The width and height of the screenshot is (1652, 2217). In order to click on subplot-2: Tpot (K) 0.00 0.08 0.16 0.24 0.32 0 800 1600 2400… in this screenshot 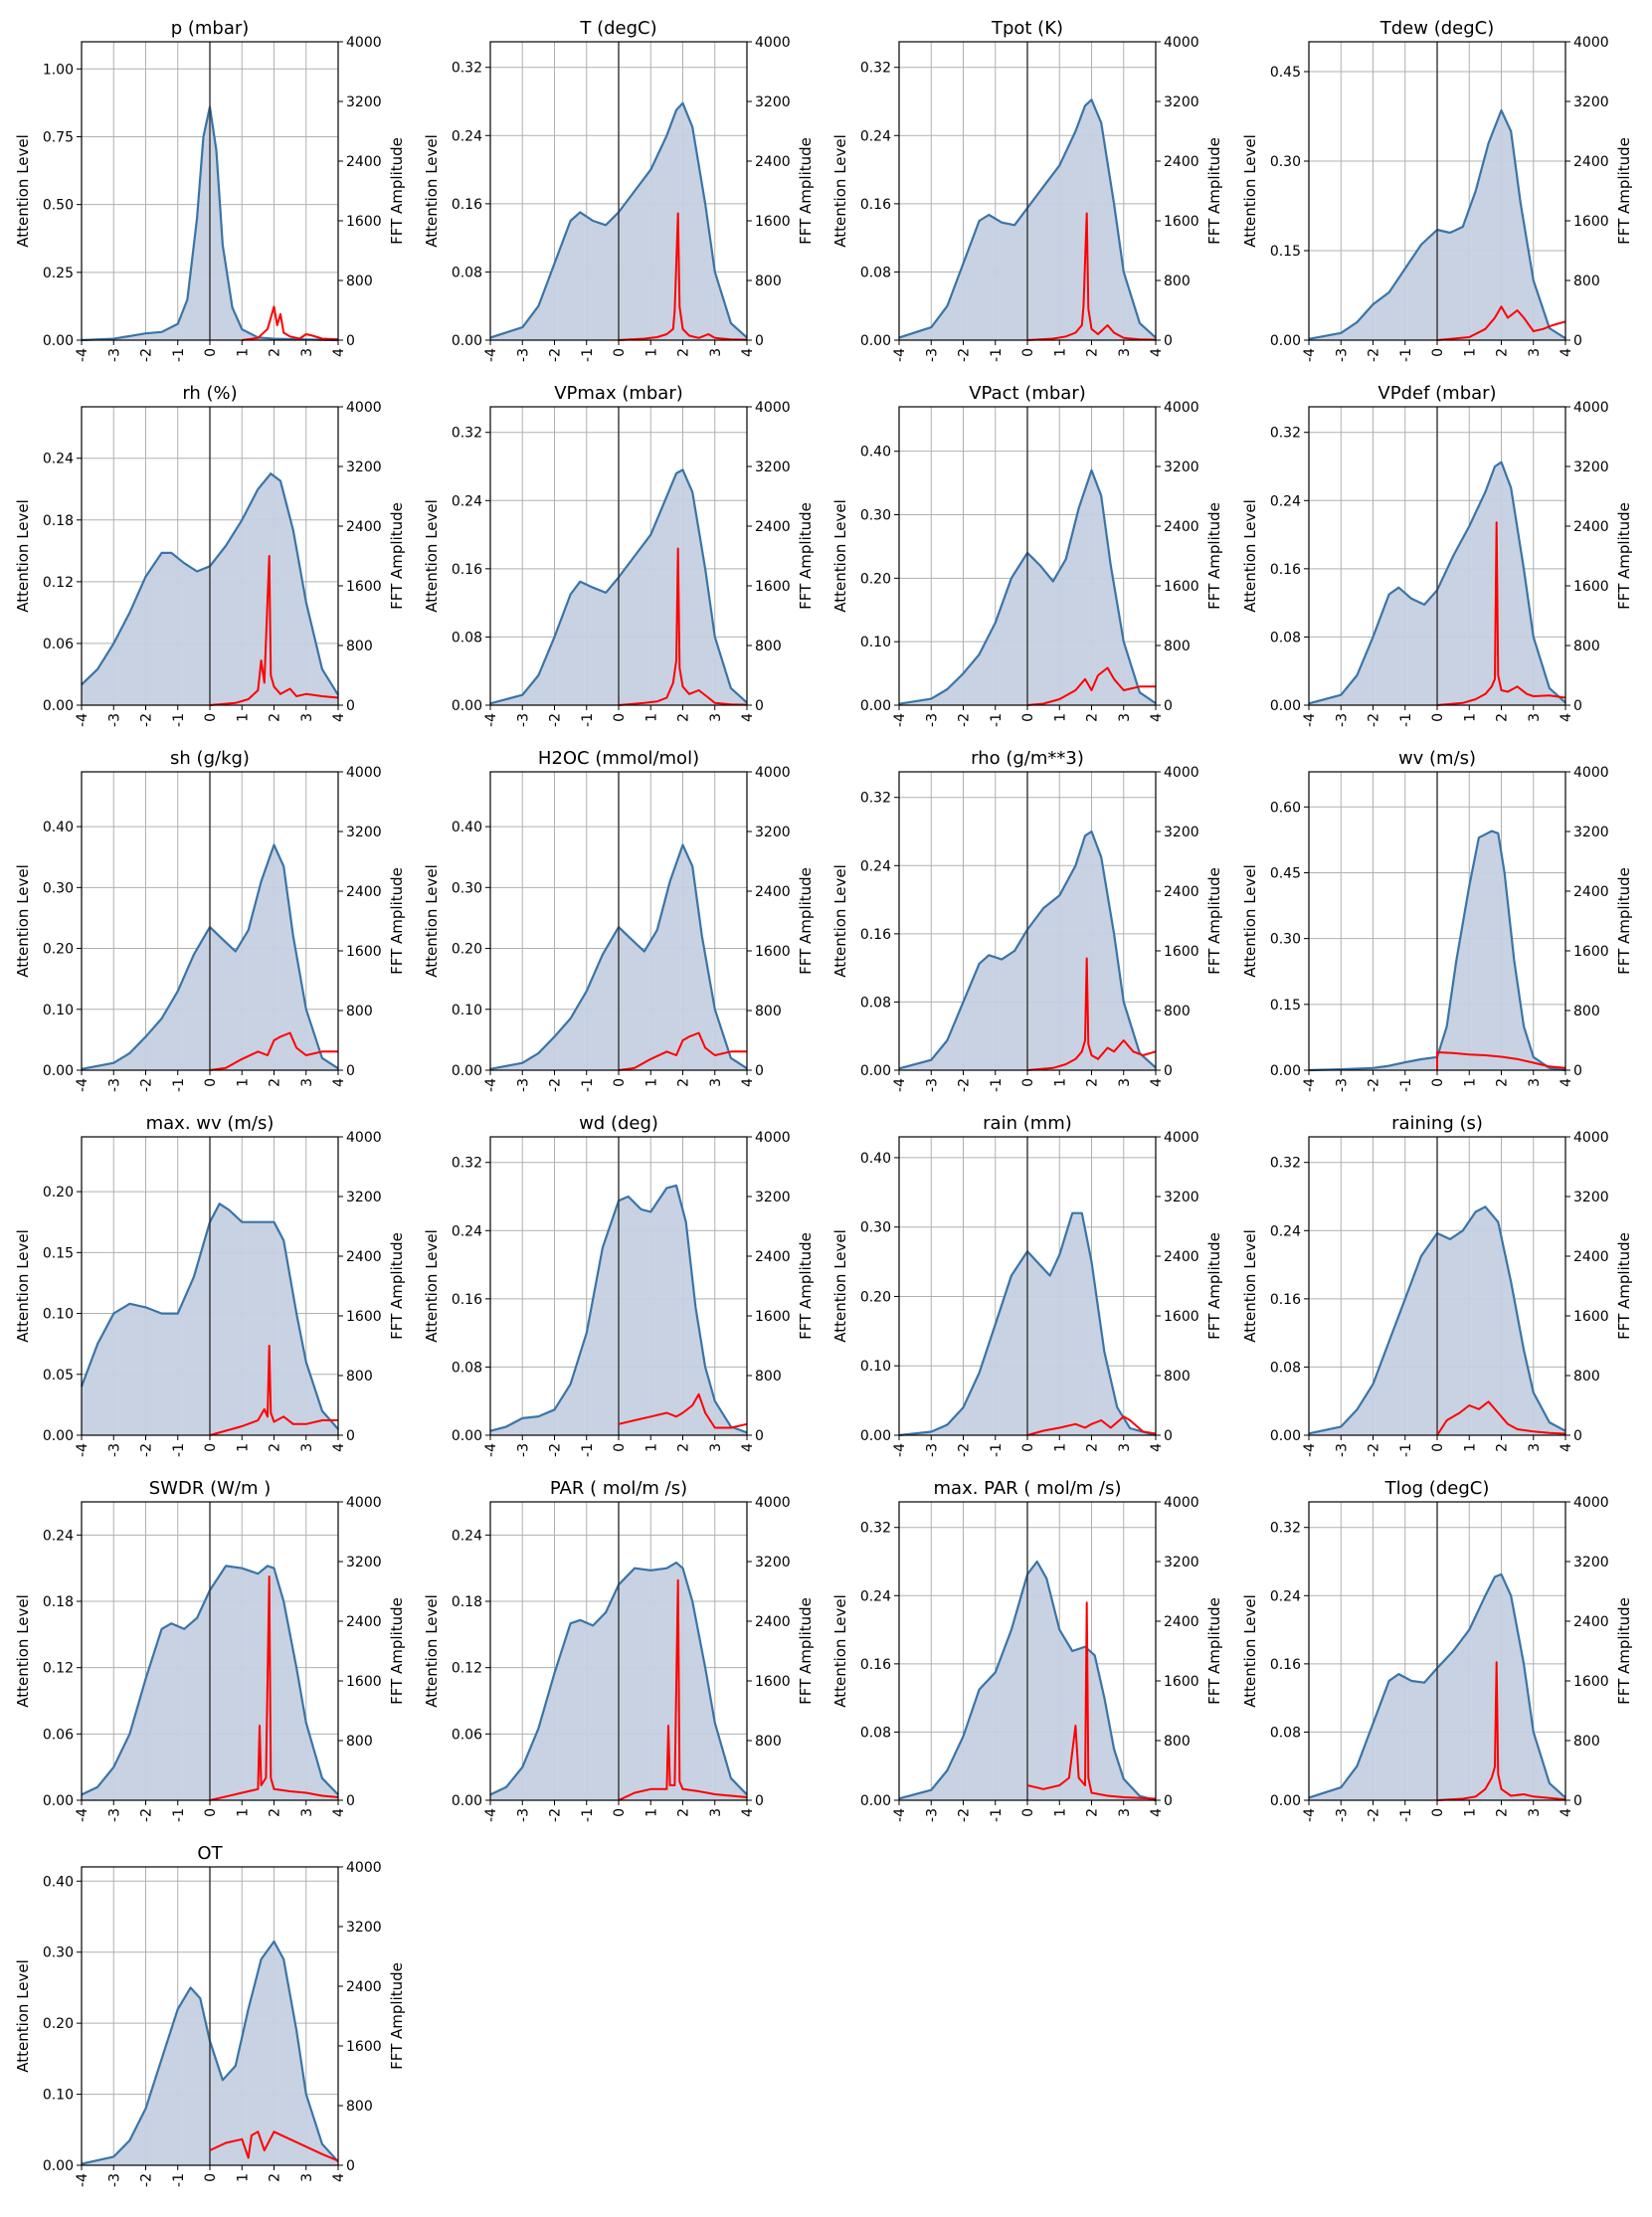, I will do `click(1032, 196)`.